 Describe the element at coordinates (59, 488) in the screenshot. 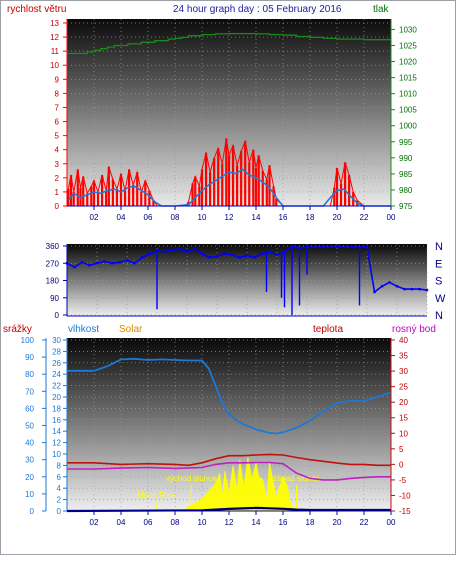

I see `humidity-tick-label: 4` at that location.